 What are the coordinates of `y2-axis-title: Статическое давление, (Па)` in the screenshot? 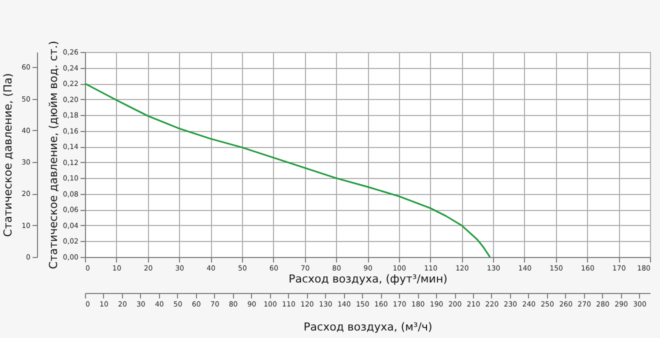 It's located at (8, 155).